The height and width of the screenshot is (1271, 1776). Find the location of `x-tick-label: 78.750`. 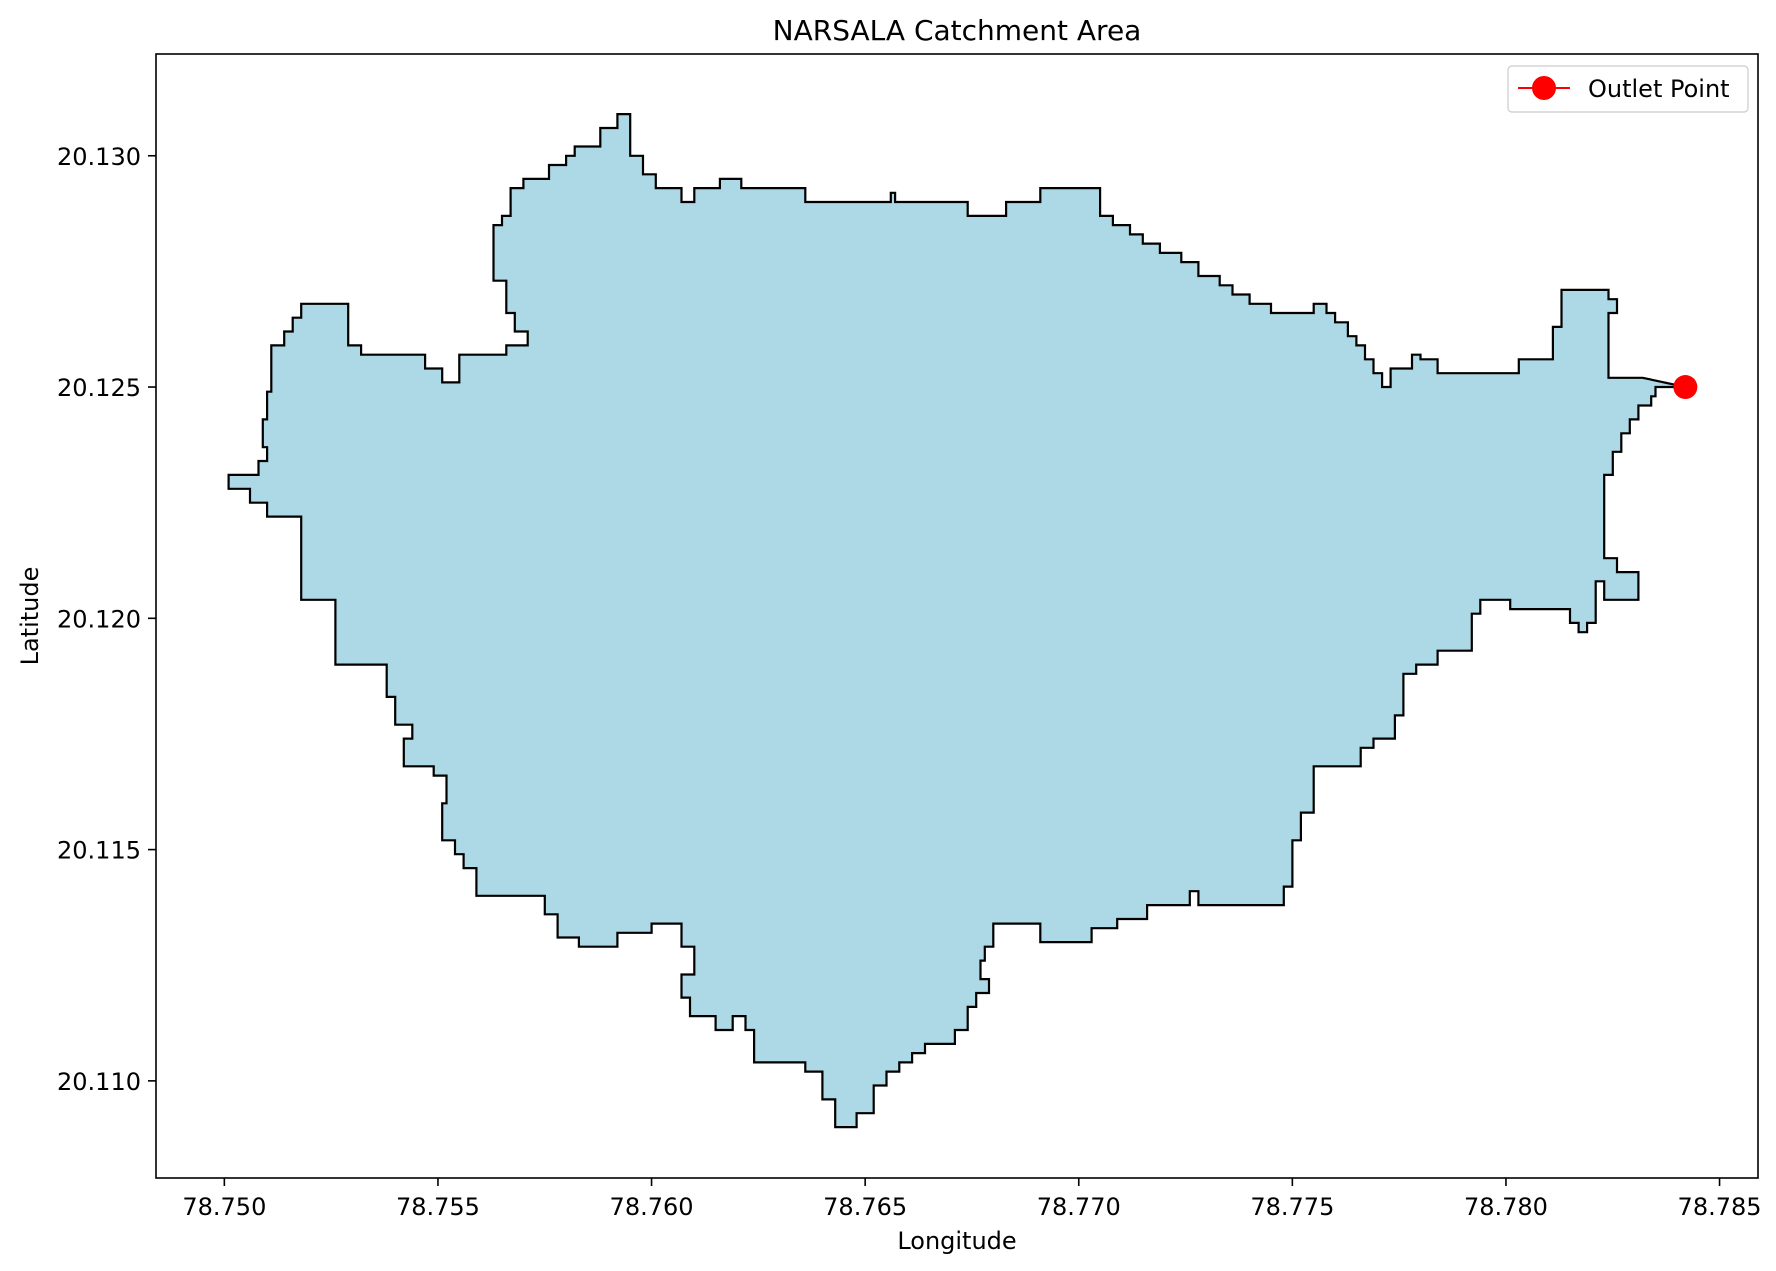

x-tick-label: 78.750 is located at coordinates (224, 1207).